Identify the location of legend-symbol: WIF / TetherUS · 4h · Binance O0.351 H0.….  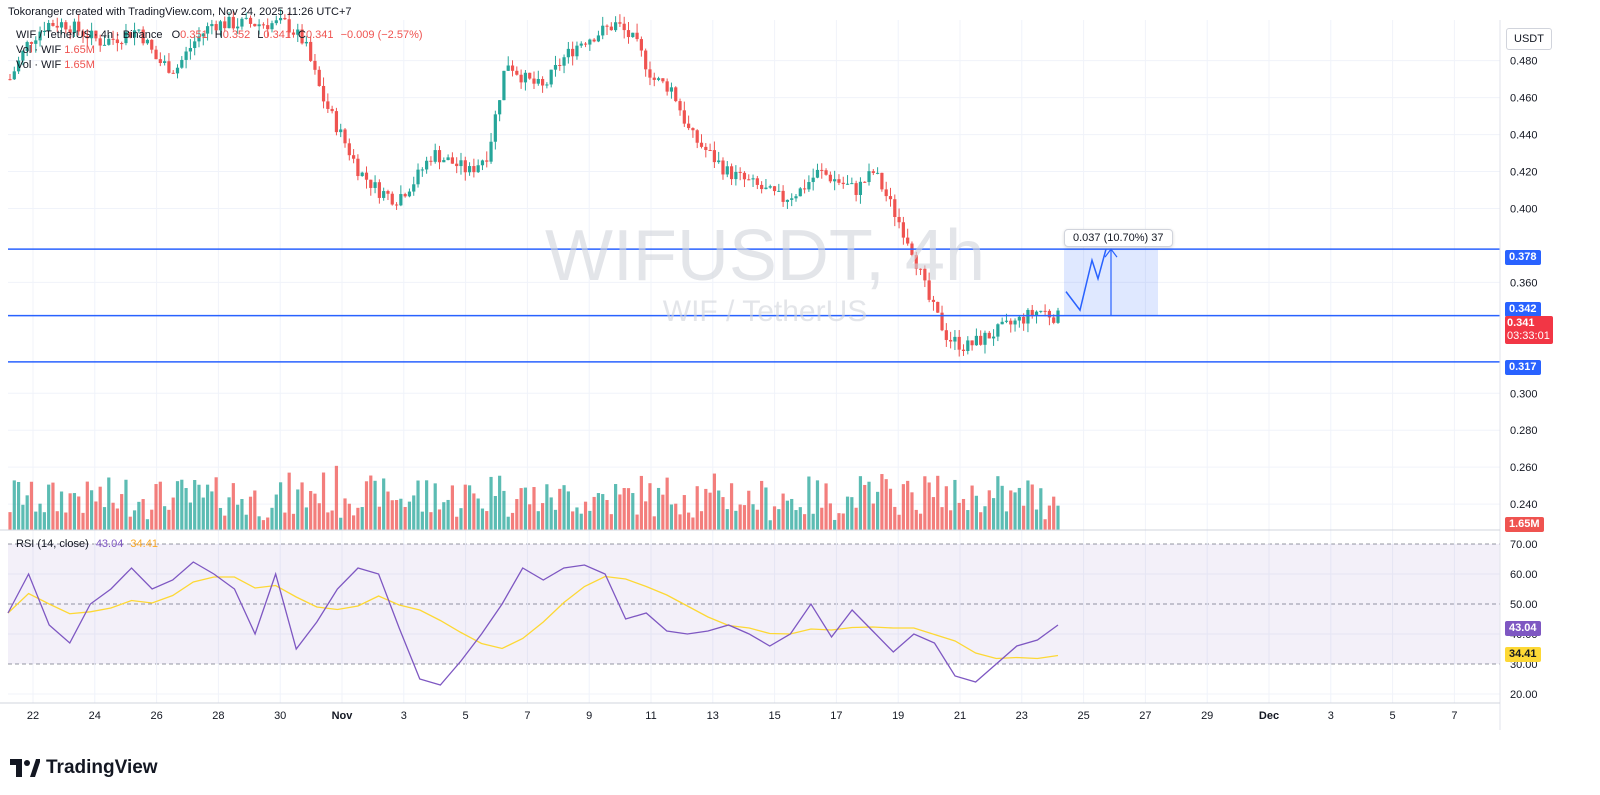
(219, 35).